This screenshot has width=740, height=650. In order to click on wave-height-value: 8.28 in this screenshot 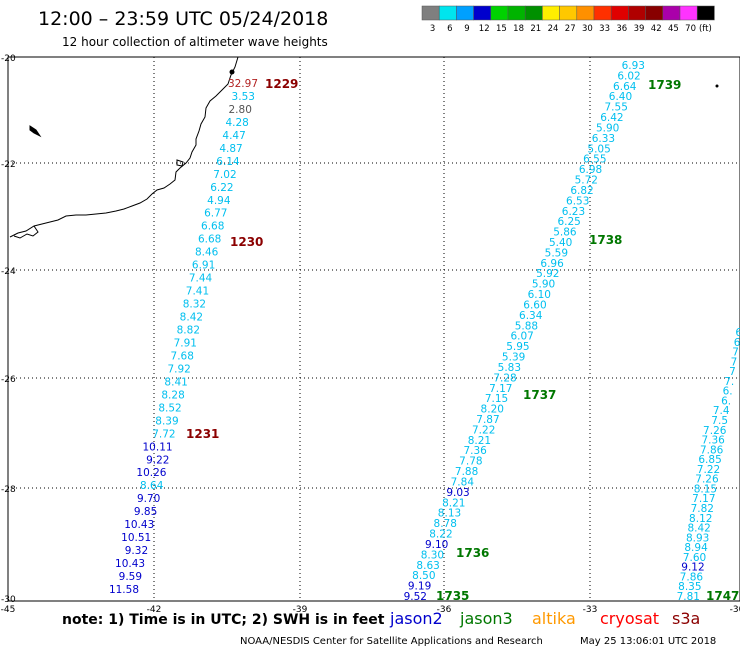, I will do `click(172, 395)`.